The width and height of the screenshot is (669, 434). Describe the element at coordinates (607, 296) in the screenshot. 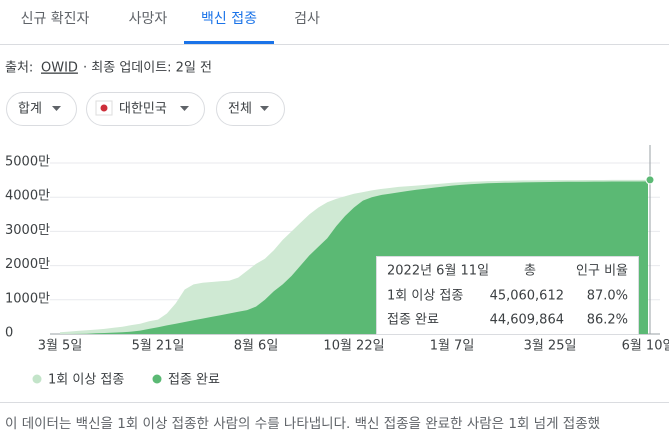

I see `tooltip-share: 87.0%` at that location.